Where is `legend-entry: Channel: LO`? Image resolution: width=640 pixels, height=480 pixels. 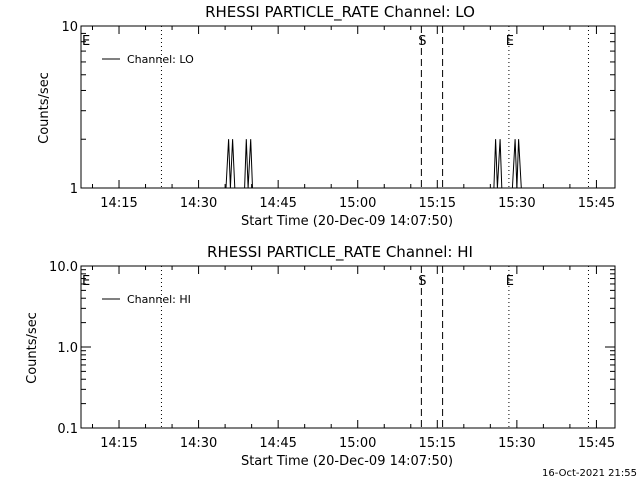
legend-entry: Channel: LO is located at coordinates (160, 59).